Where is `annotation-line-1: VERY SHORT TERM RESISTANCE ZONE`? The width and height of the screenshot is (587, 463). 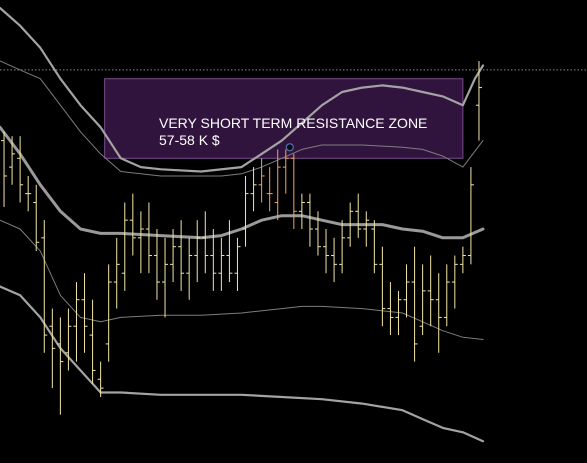 annotation-line-1: VERY SHORT TERM RESISTANCE ZONE is located at coordinates (293, 123).